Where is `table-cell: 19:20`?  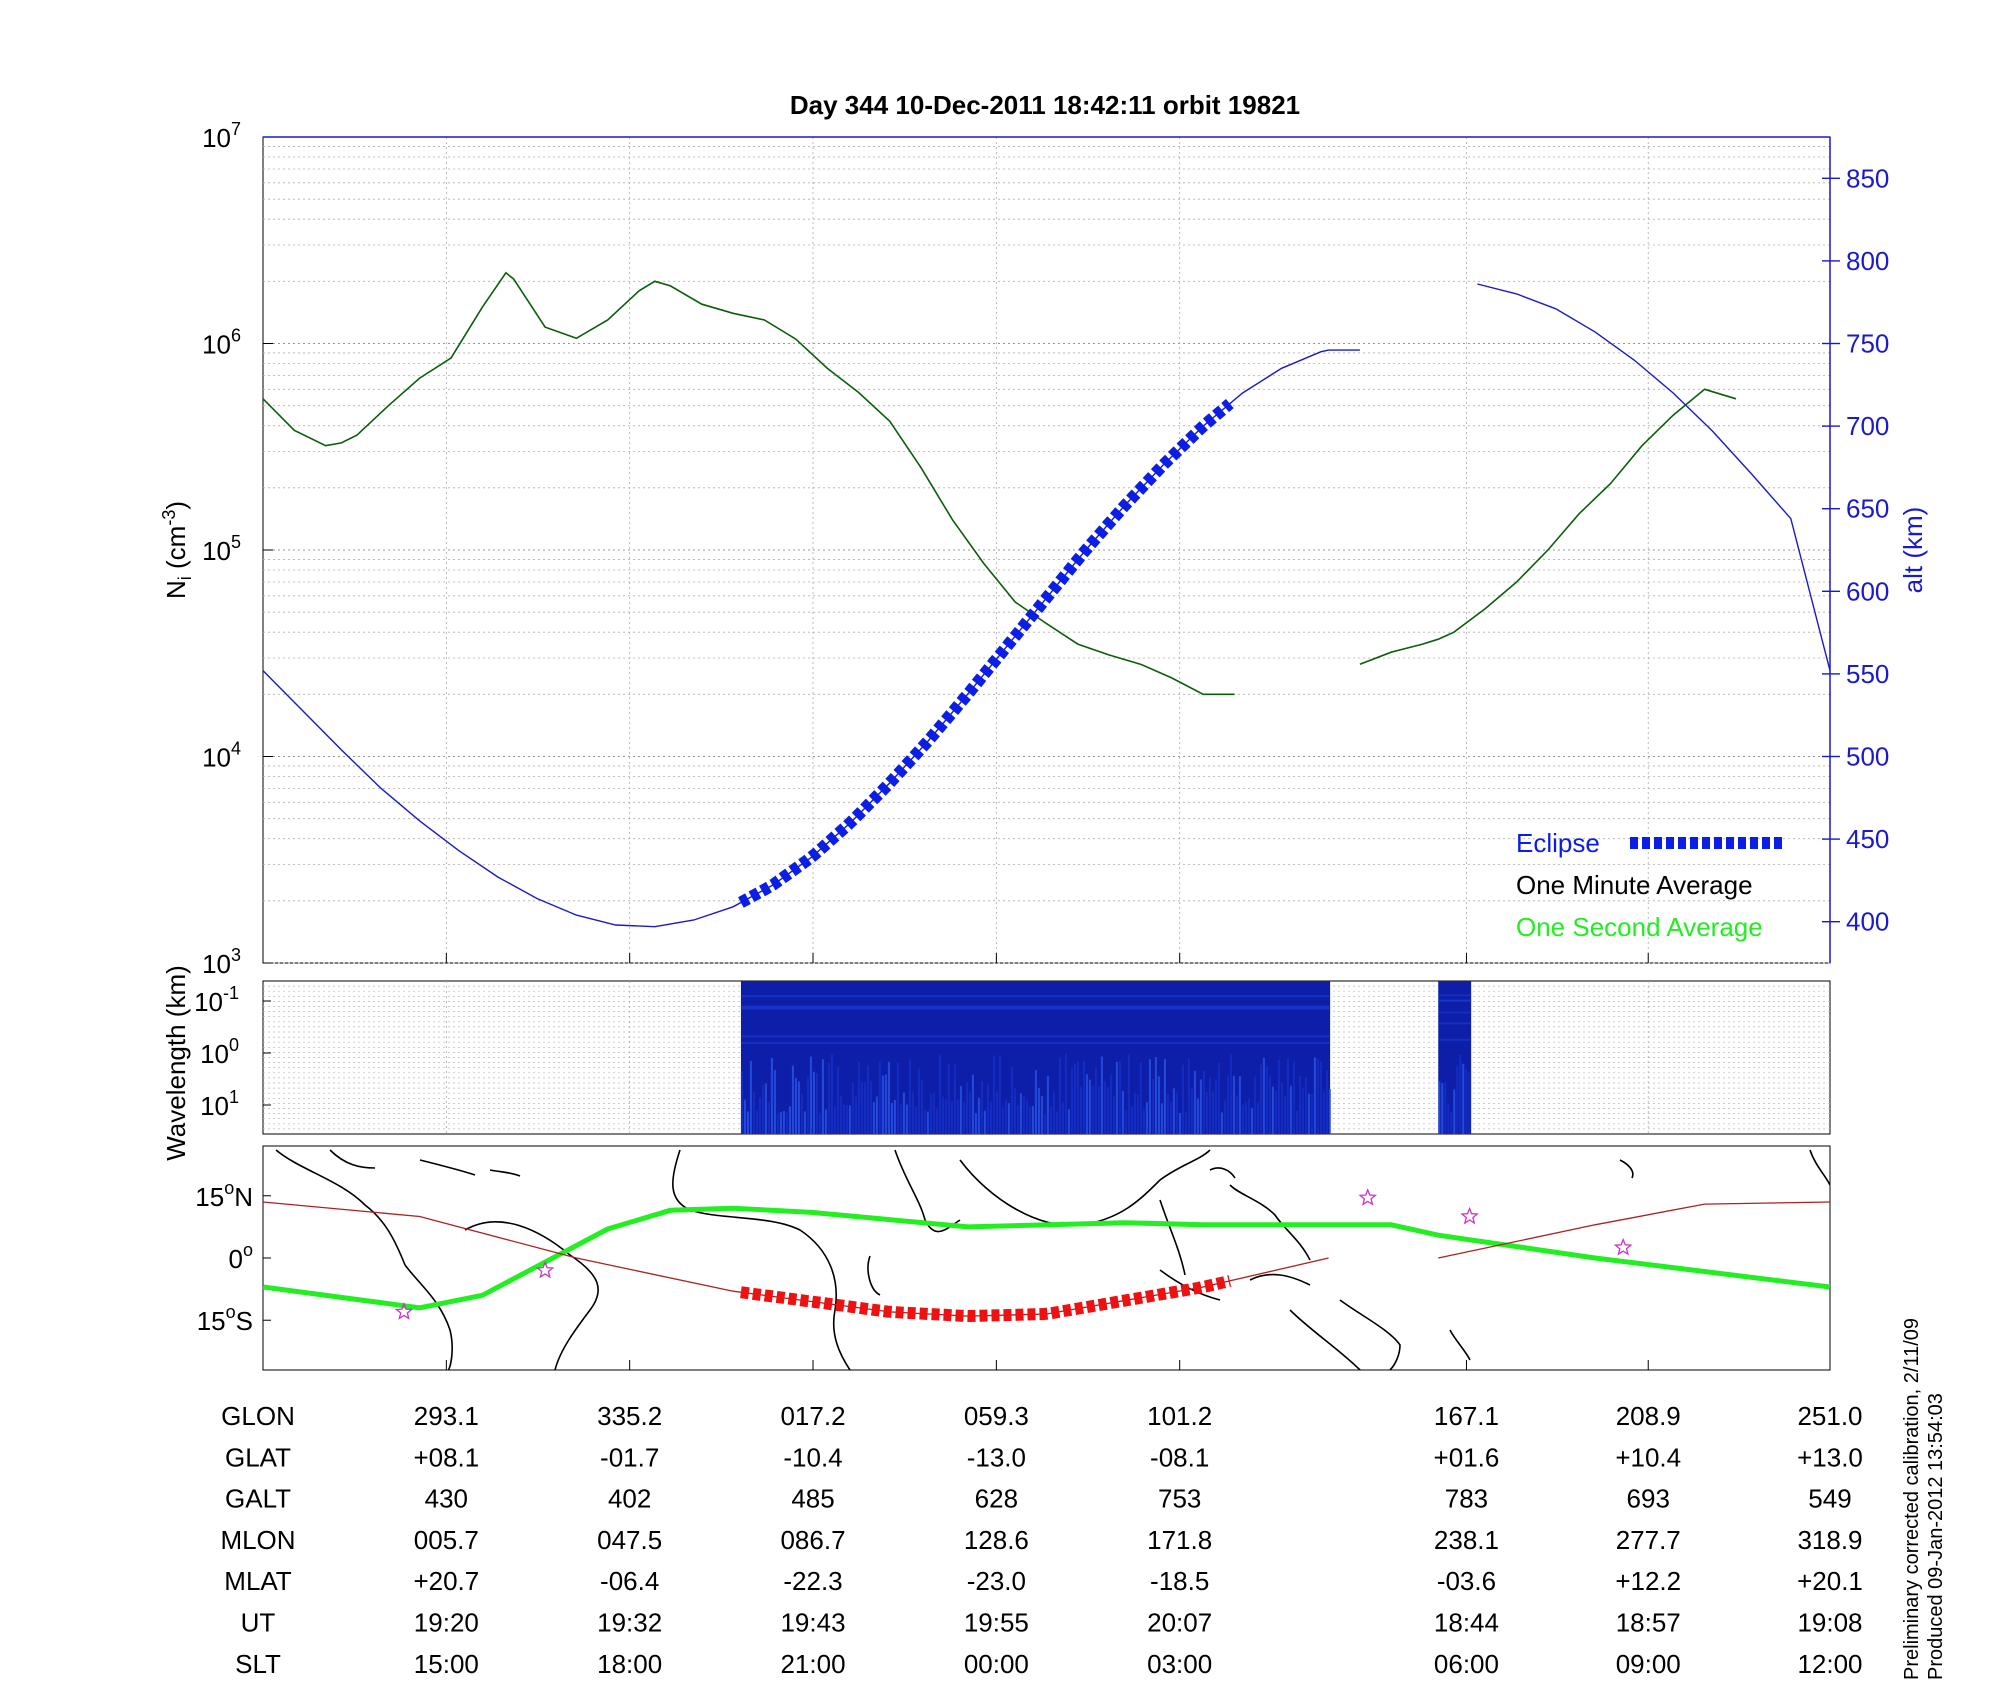
table-cell: 19:20 is located at coordinates (446, 1623).